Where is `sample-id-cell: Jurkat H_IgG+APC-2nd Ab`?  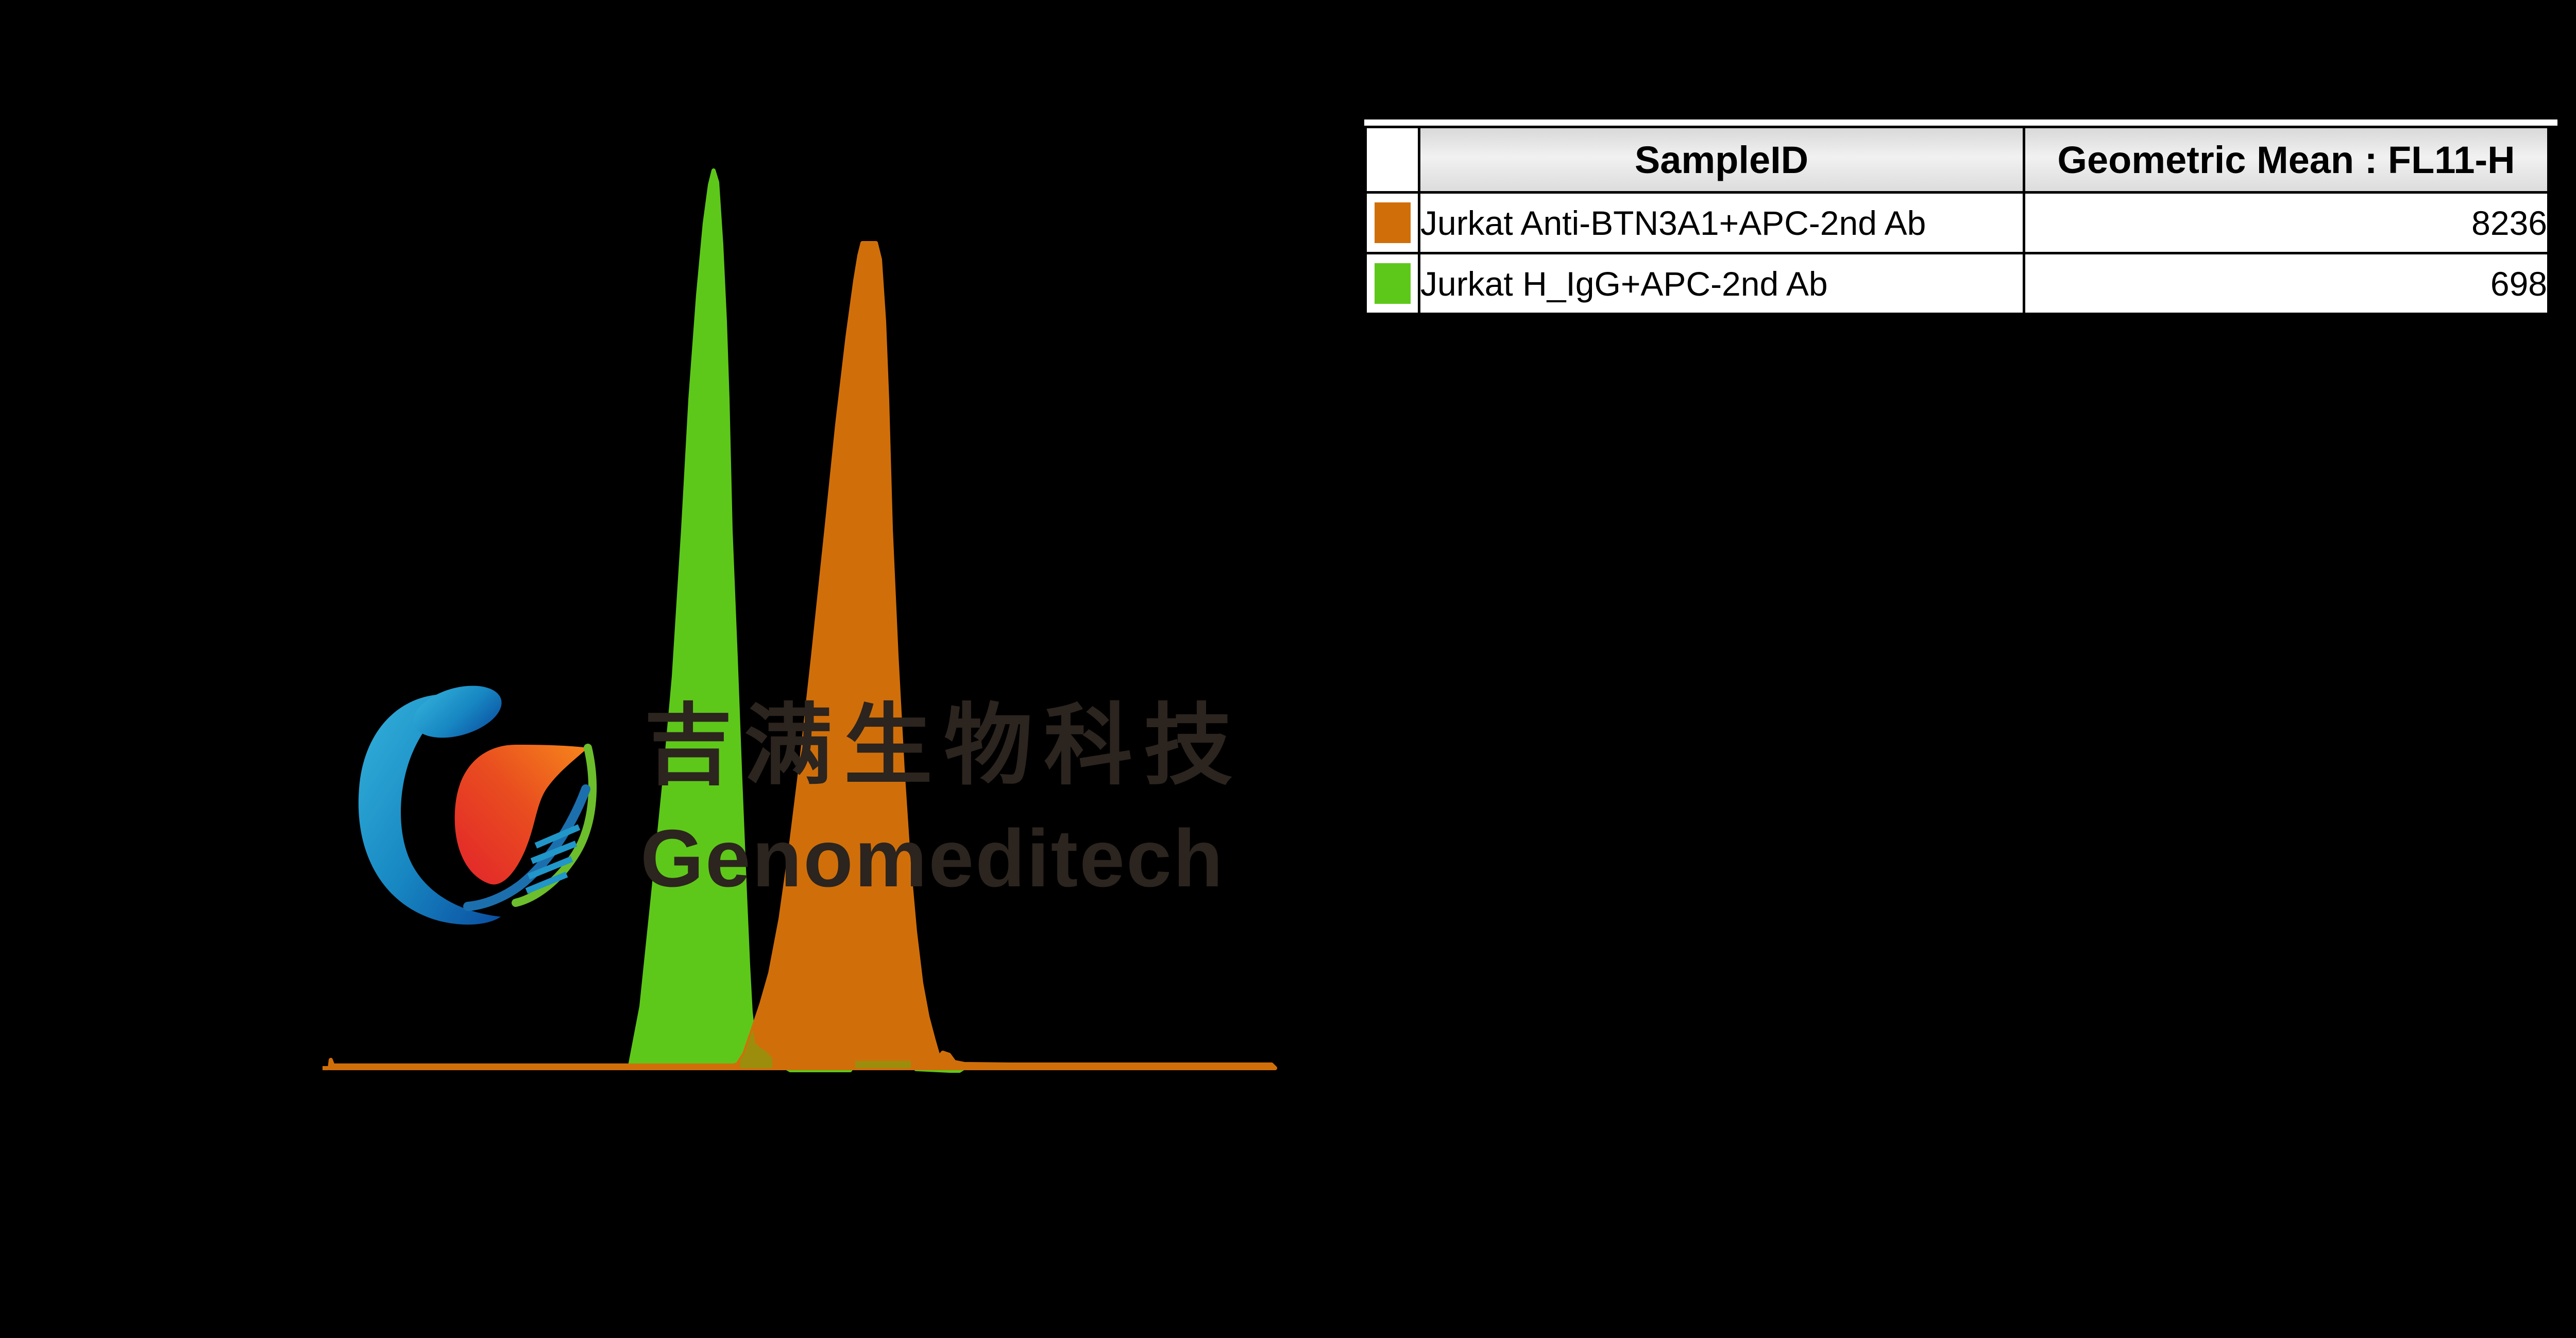 sample-id-cell: Jurkat H_IgG+APC-2nd Ab is located at coordinates (1721, 283).